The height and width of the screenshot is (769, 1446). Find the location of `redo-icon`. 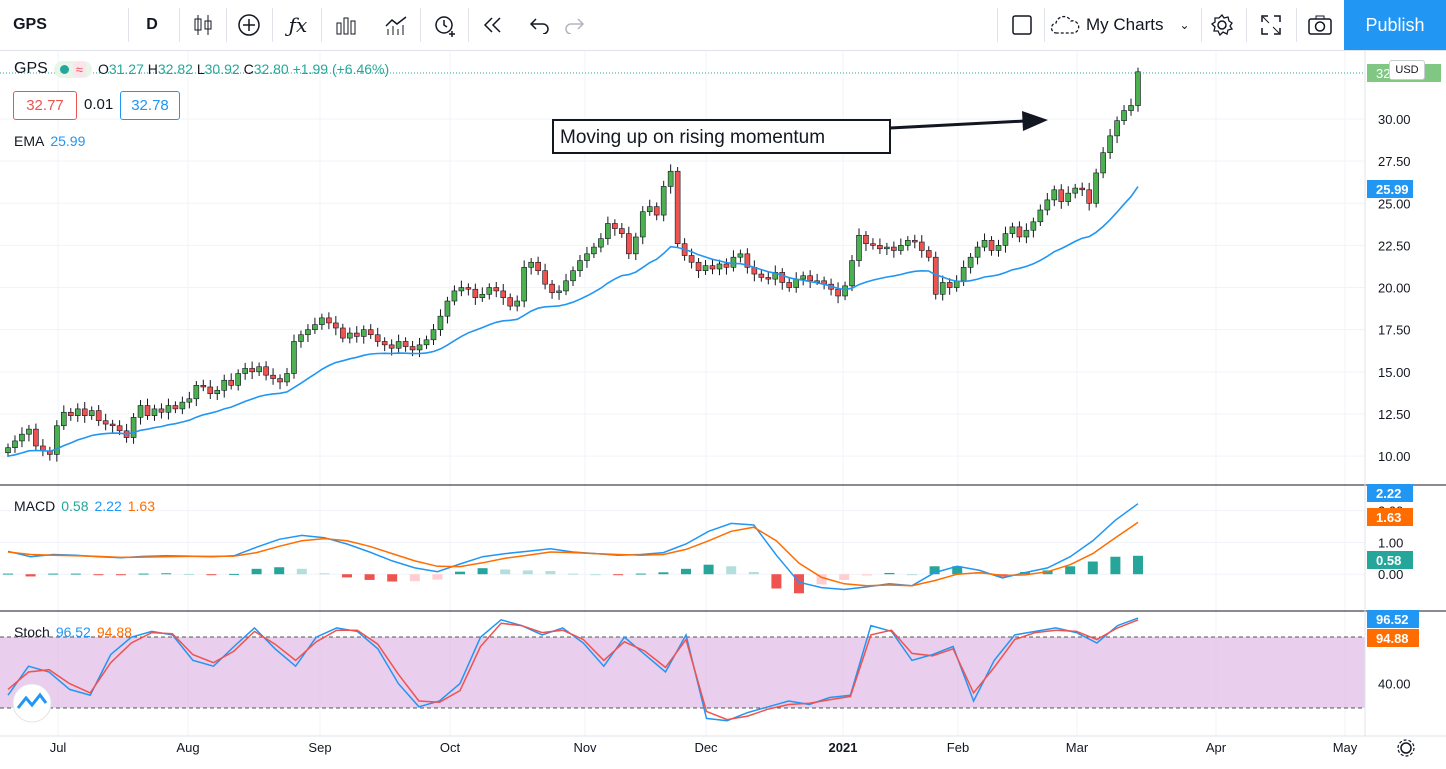

redo-icon is located at coordinates (575, 25).